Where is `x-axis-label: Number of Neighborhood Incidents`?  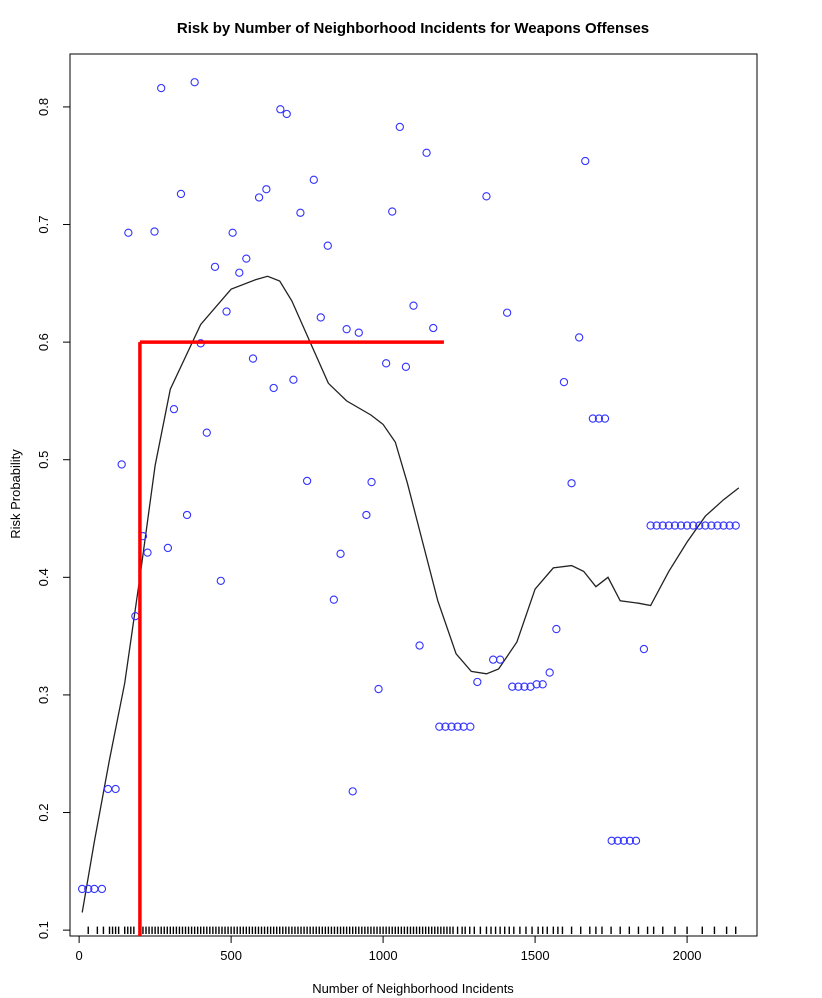 x-axis-label: Number of Neighborhood Incidents is located at coordinates (413, 988).